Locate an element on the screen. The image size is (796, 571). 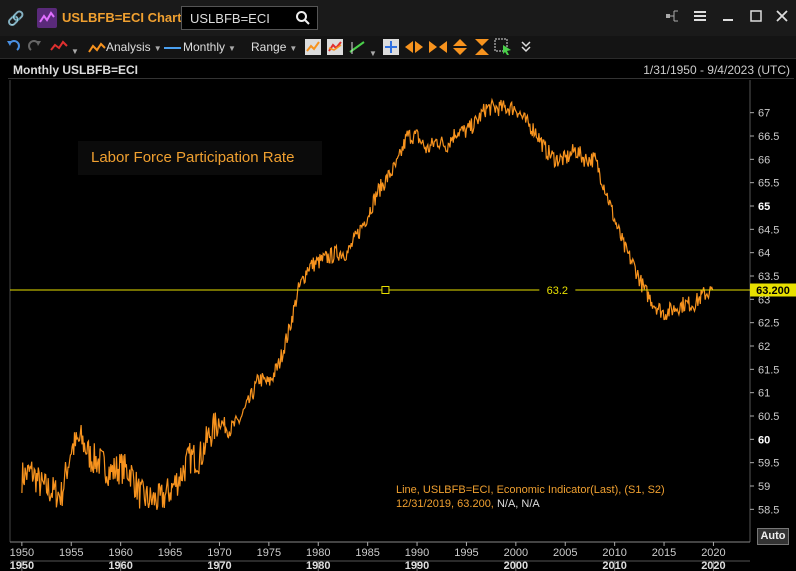
window-title: USLBFB=ECI Chart is located at coordinates (122, 17).